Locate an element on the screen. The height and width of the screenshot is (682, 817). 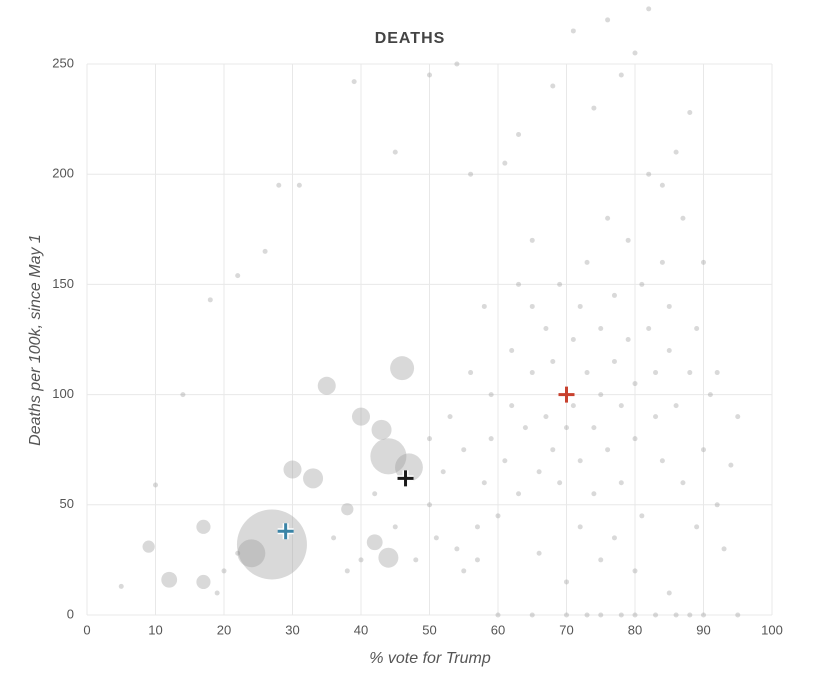
x-tick-label: 20 is located at coordinates (224, 629).